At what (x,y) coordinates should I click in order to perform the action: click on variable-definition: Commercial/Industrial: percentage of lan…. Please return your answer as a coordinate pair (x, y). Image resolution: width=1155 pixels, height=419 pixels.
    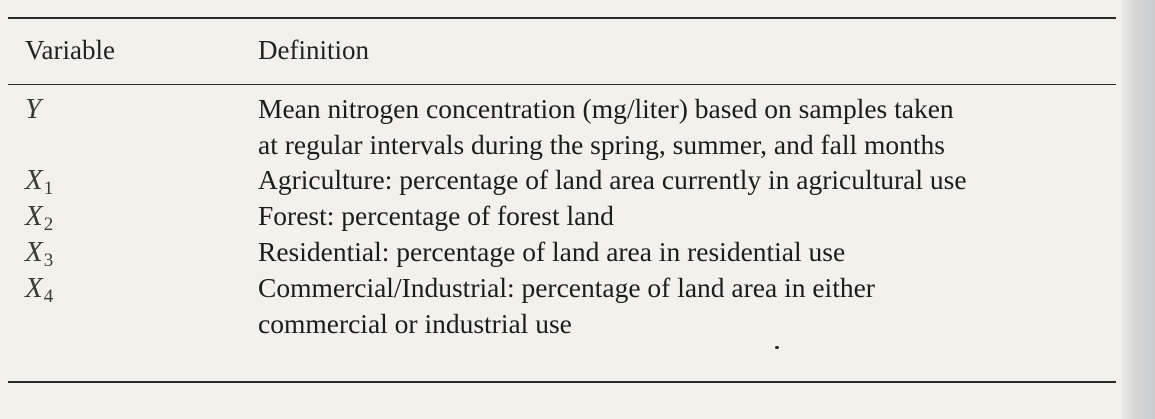
    Looking at the image, I should click on (566, 306).